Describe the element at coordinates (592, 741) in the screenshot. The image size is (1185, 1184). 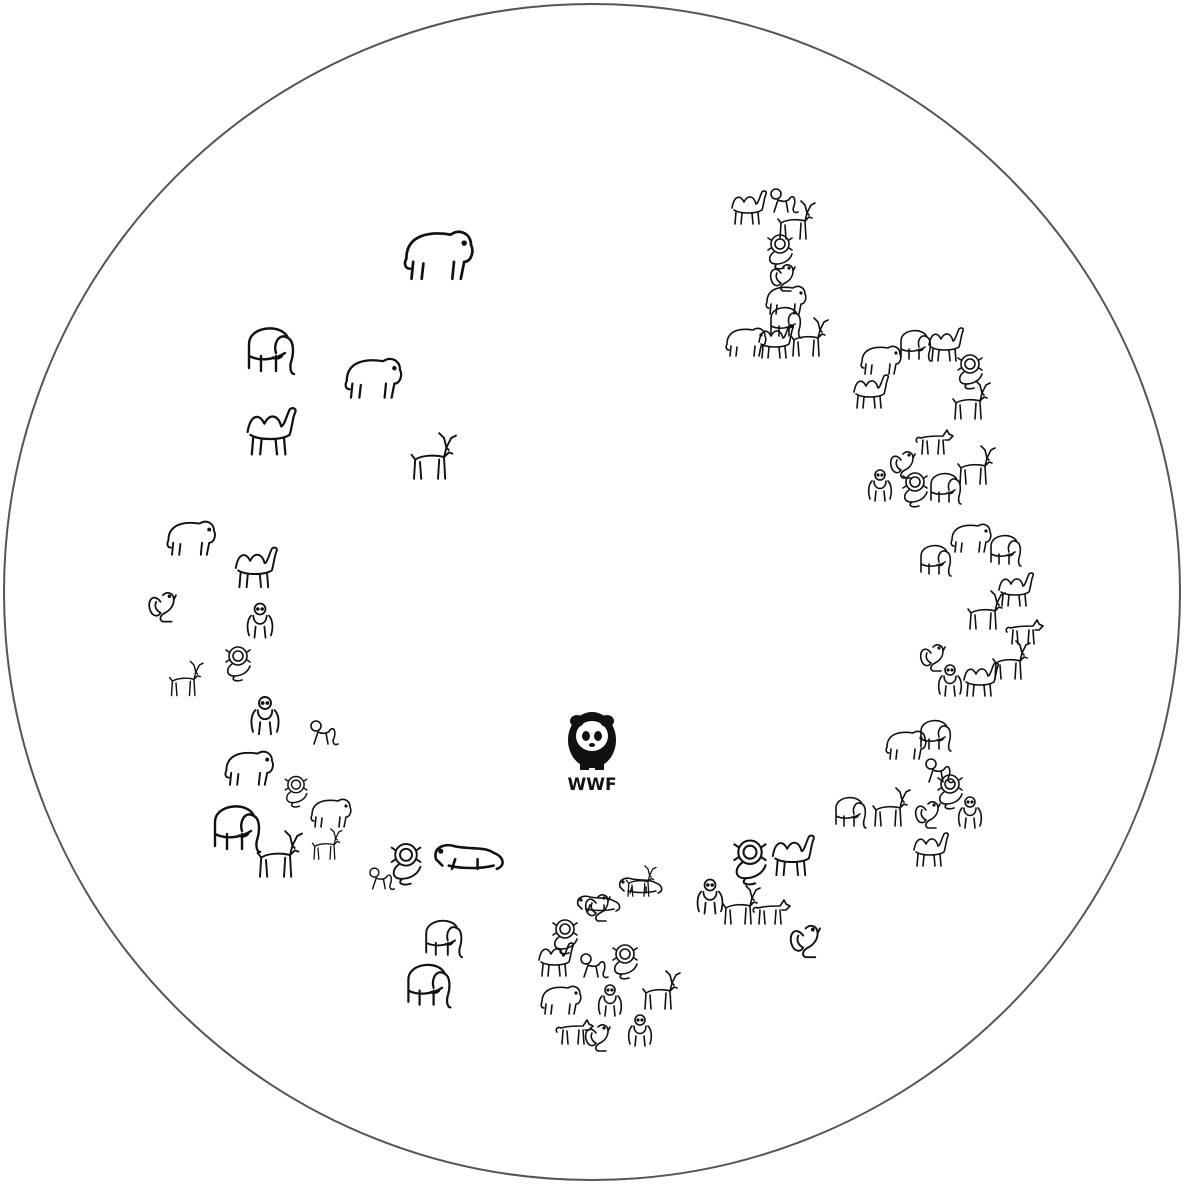
I see `panda-logo-icon` at that location.